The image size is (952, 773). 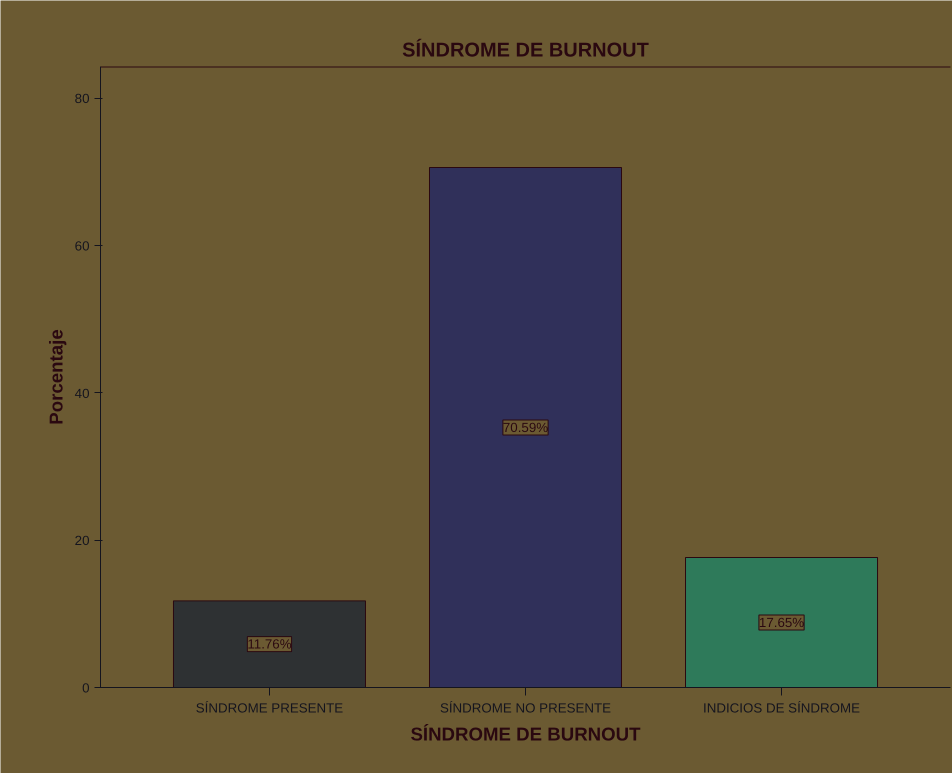 I want to click on y-axis-title: Porcentaje, so click(x=56, y=377).